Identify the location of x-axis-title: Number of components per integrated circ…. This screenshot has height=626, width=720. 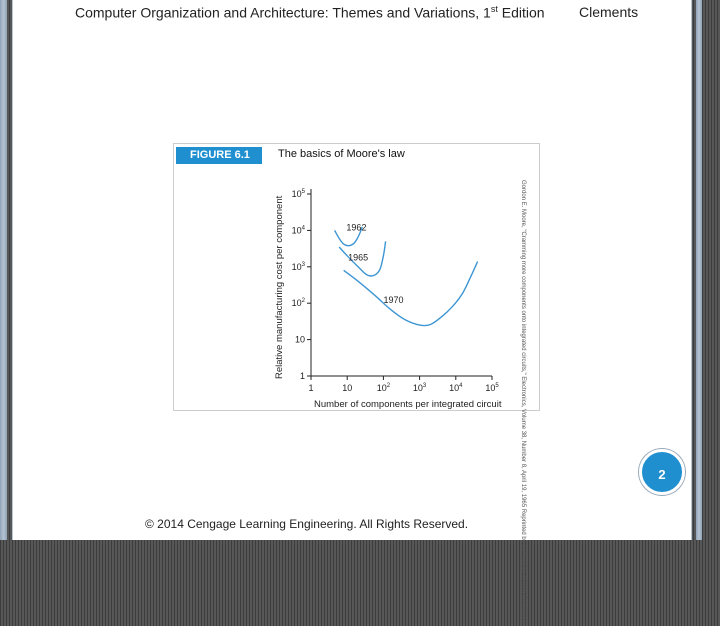
(408, 404).